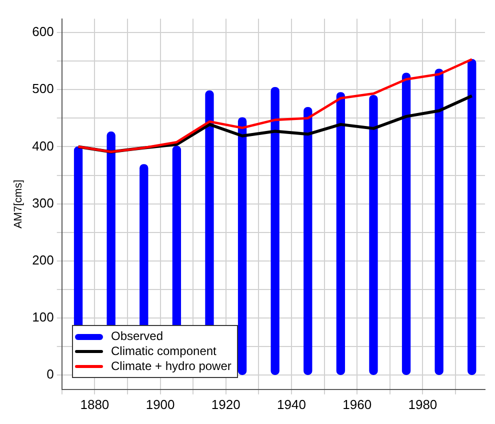 The width and height of the screenshot is (495, 424). What do you see at coordinates (43, 317) in the screenshot?
I see `y-tick-label: 100` at bounding box center [43, 317].